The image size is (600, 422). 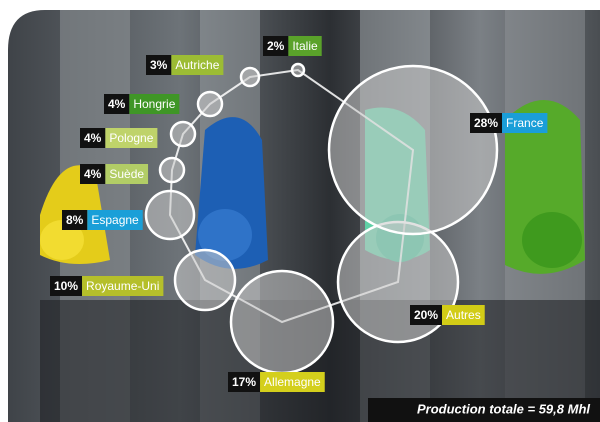 I want to click on category-label: Suède, so click(x=126, y=174).